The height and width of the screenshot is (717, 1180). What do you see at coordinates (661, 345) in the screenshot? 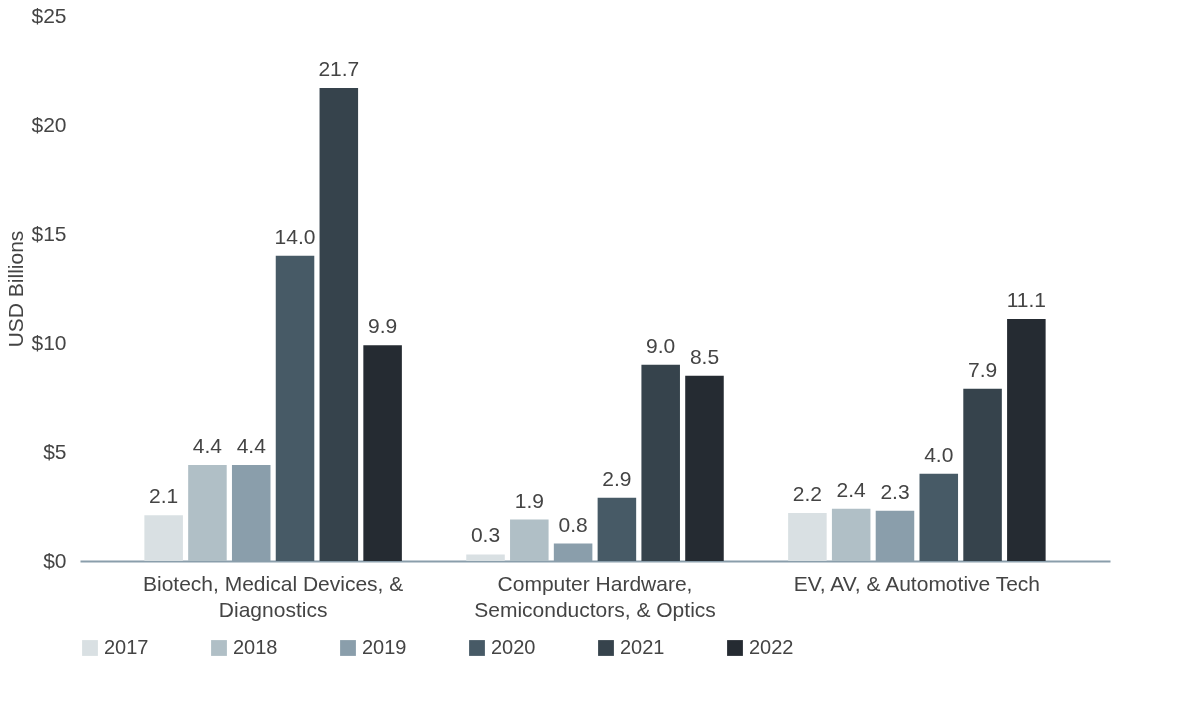
I see `data-label: 9.0` at bounding box center [661, 345].